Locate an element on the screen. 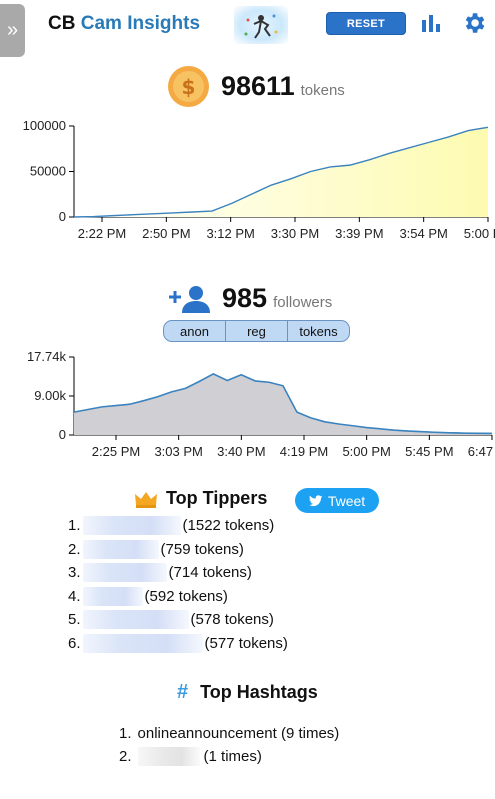 The image size is (495, 799). stats-icon is located at coordinates (431, 23).